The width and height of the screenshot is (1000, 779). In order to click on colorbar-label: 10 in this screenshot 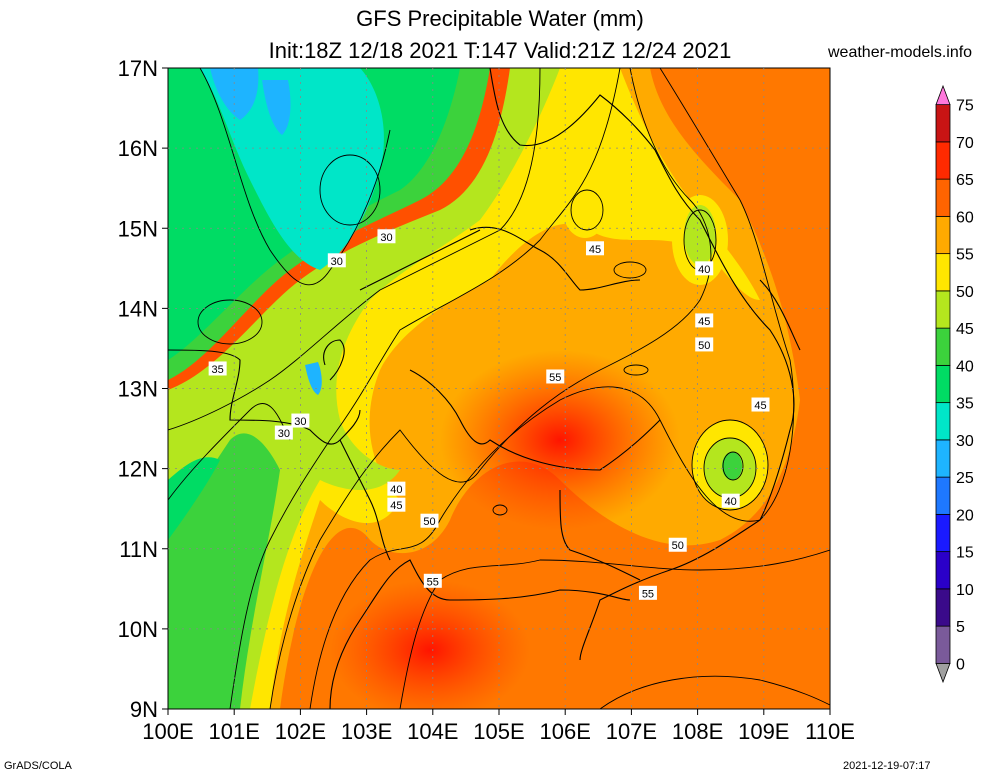, I will do `click(965, 590)`.